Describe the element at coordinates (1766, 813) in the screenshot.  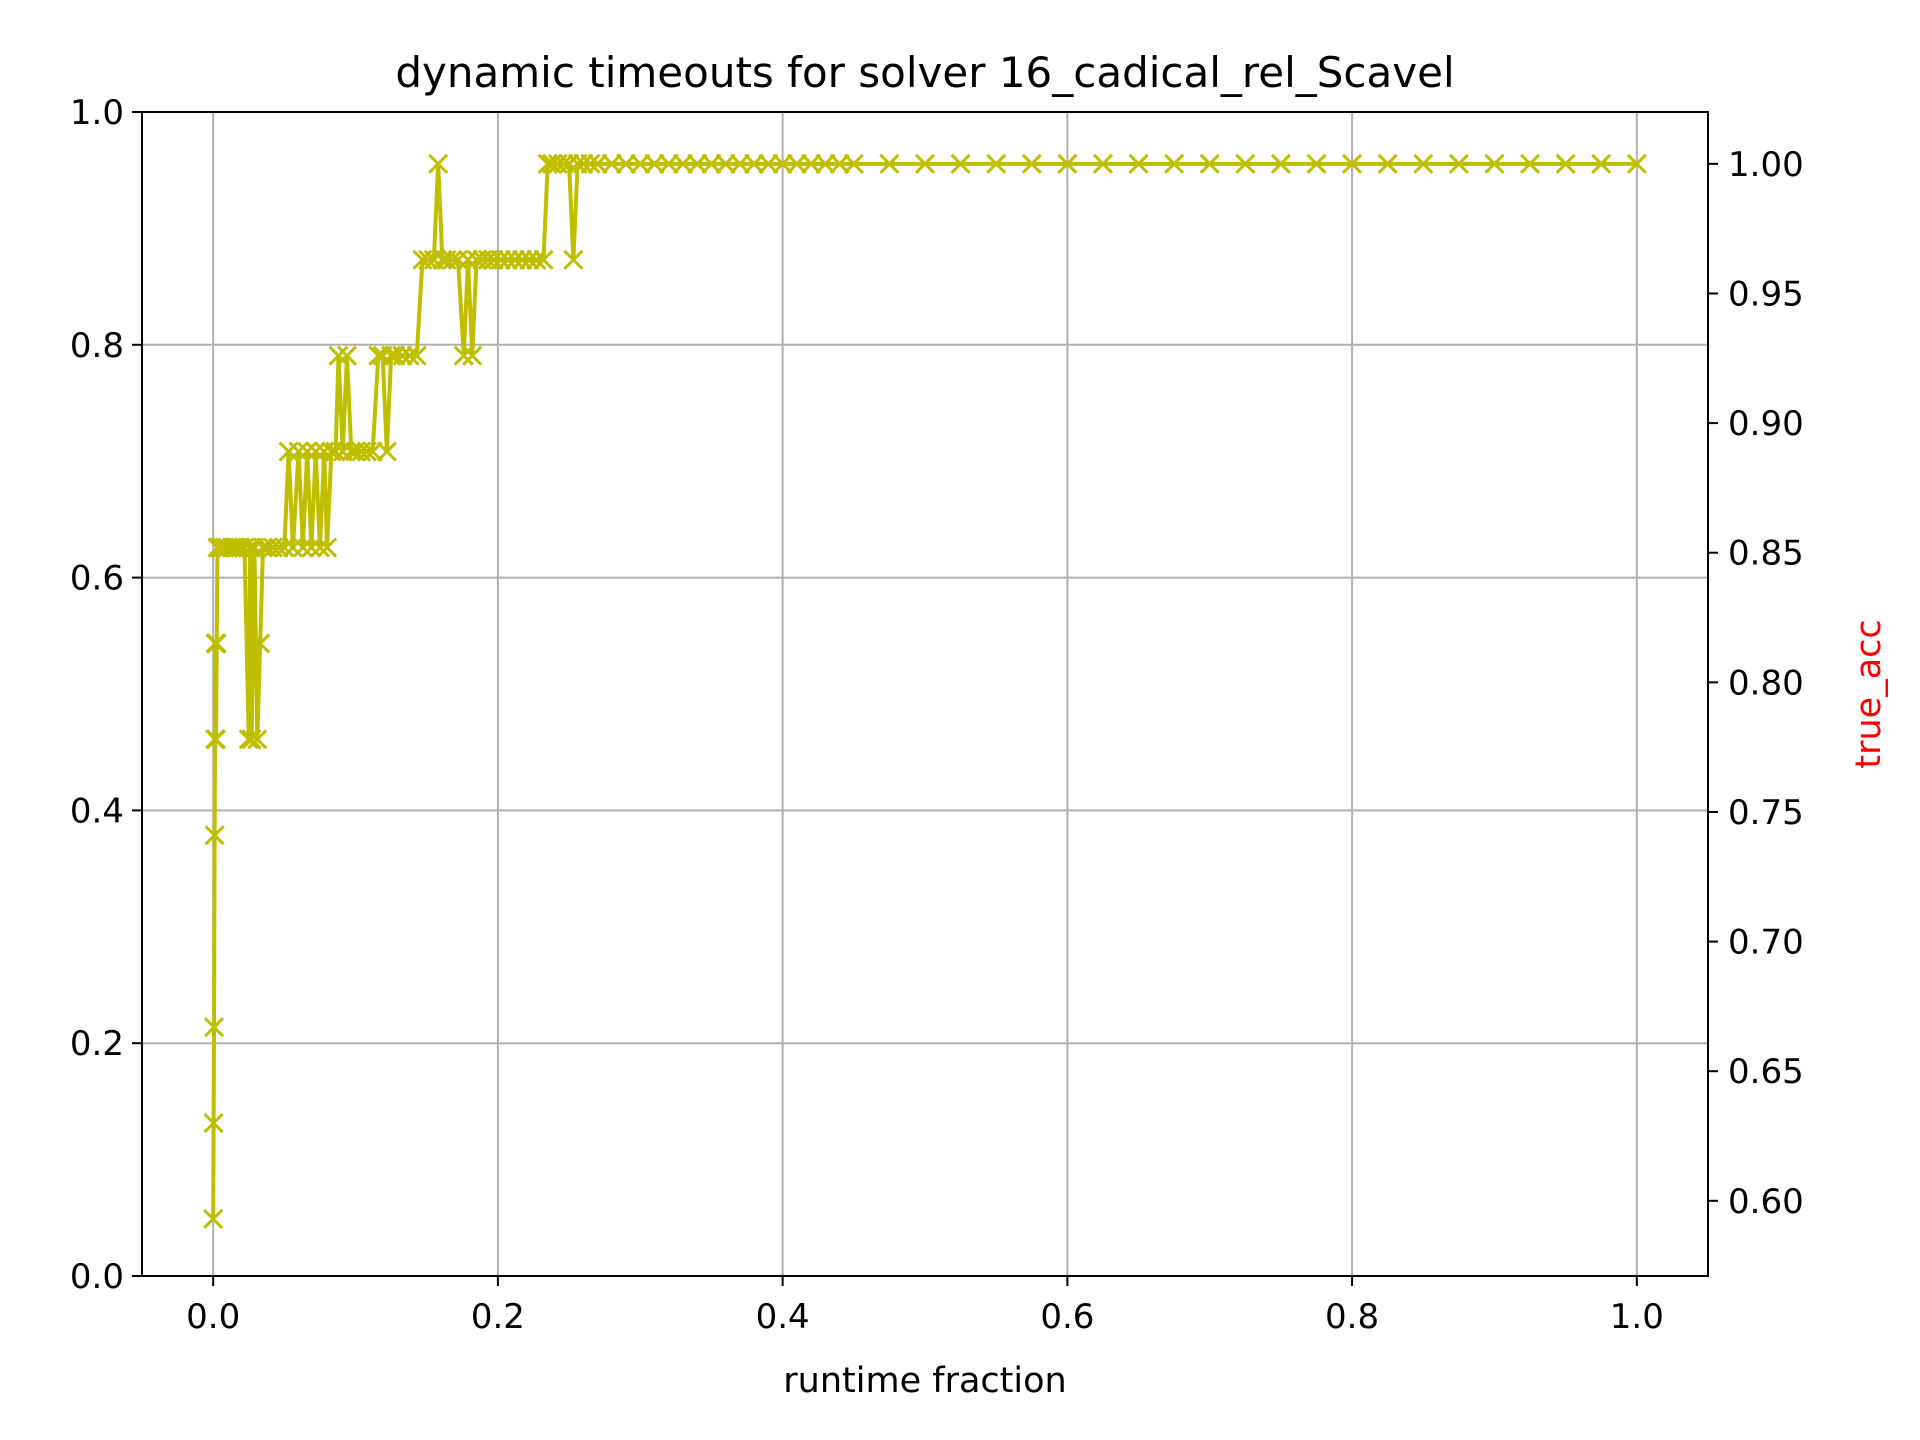
I see `y2-tick-label: 0.75` at that location.